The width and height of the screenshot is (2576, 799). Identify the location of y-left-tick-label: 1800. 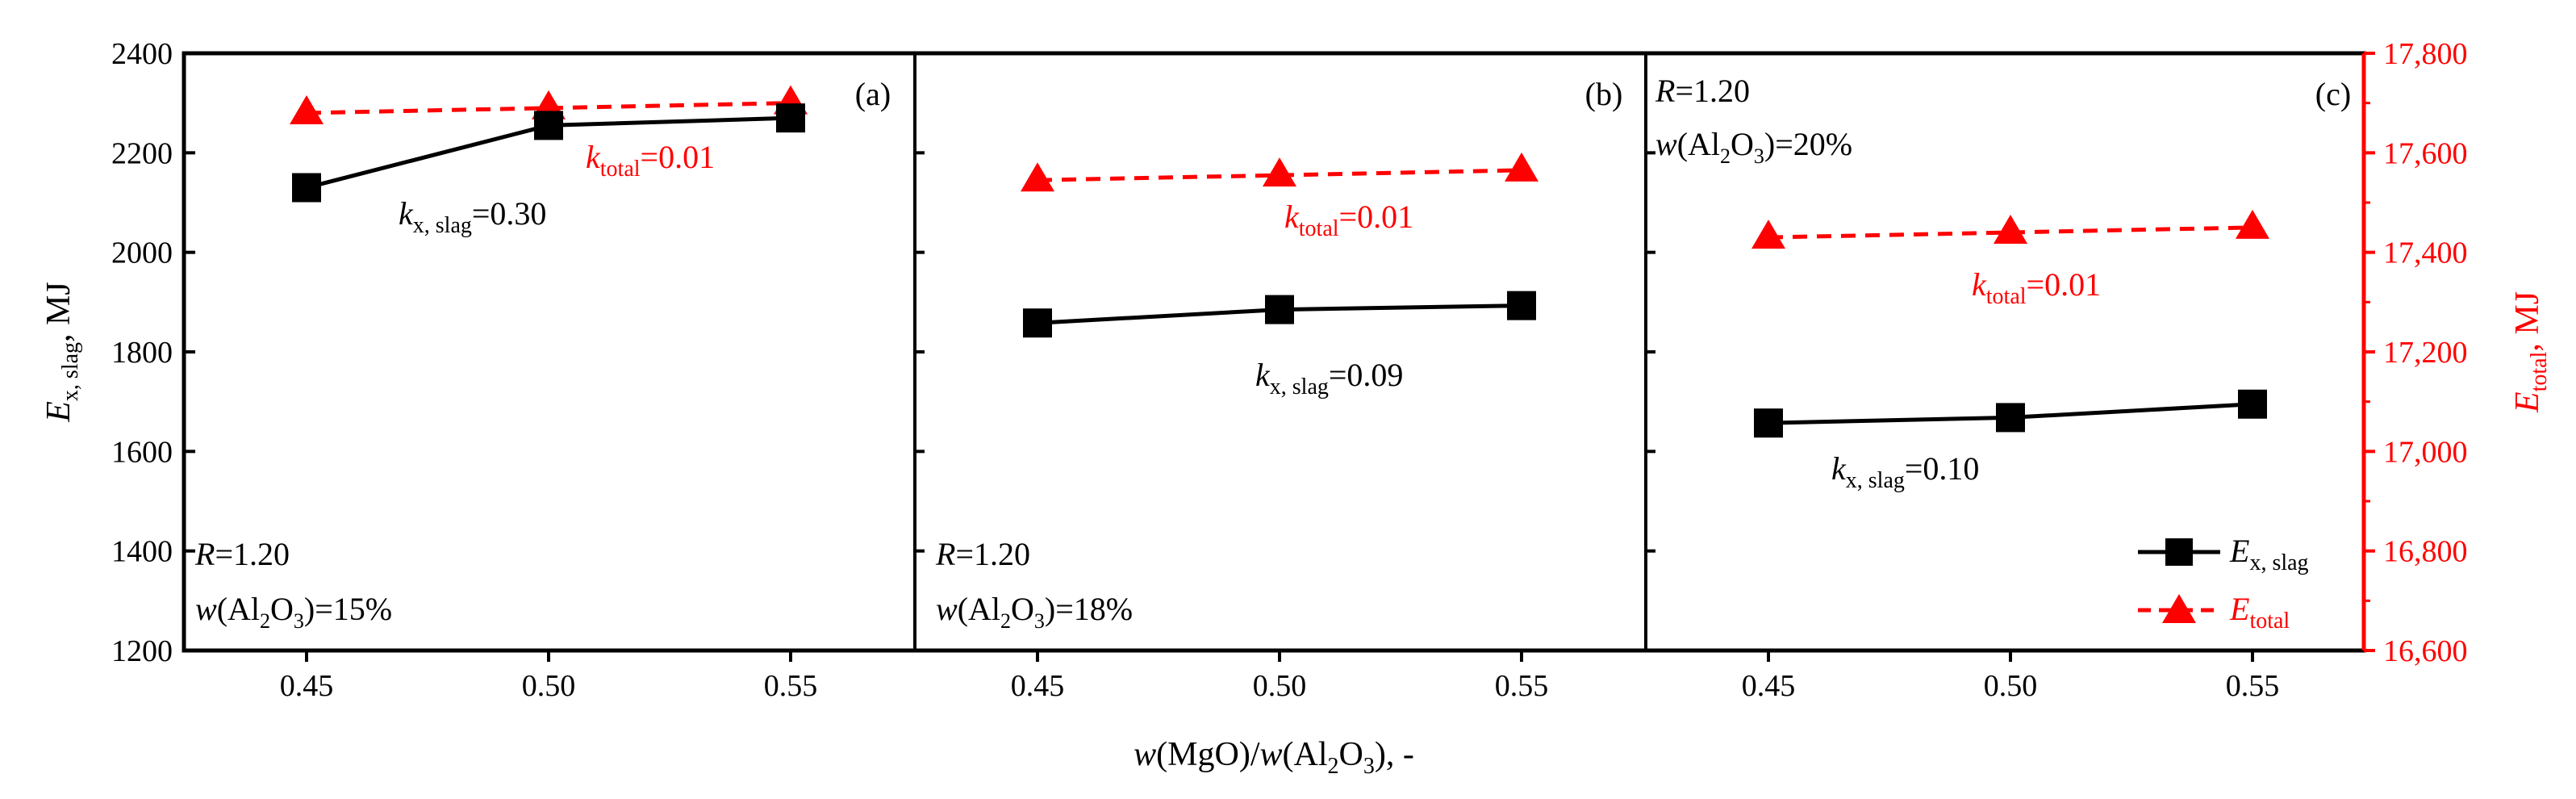
(142, 353).